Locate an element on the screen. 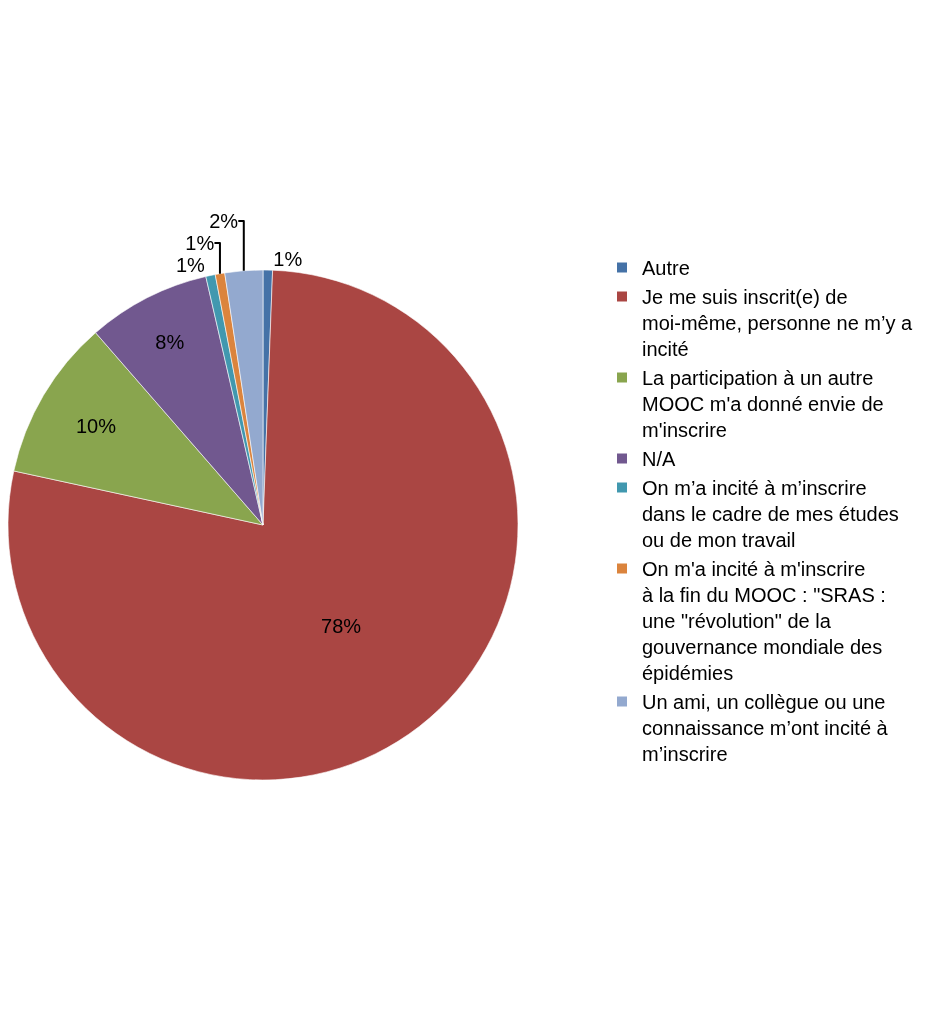 This screenshot has height=1021, width=947. legend-label: Je me suis inscrit(e) de moi-même, personne ne m’y a incité is located at coordinates (777, 323).